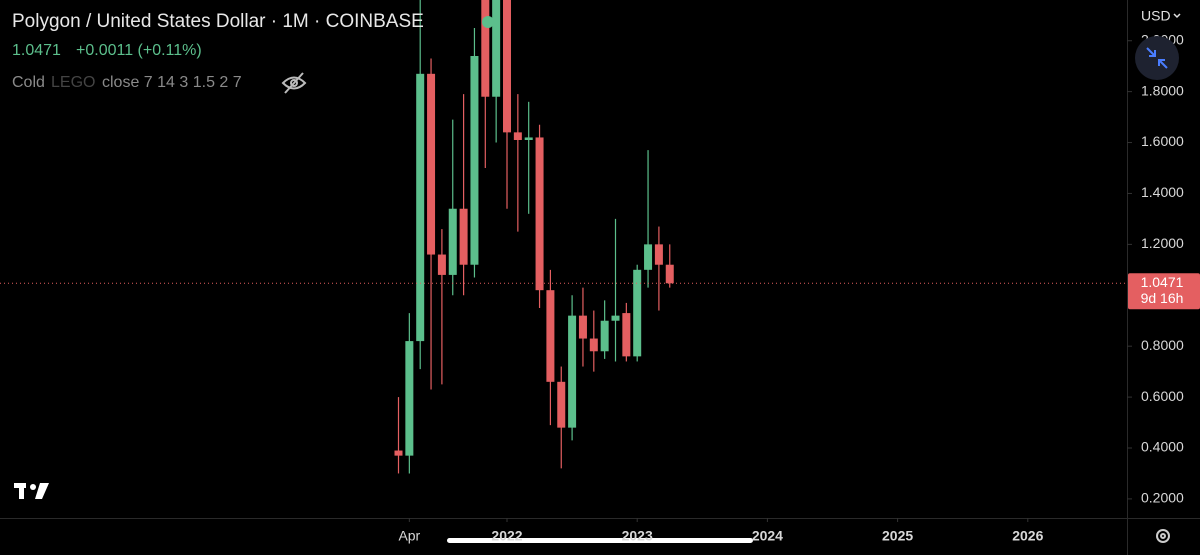 Image resolution: width=1200 pixels, height=555 pixels. I want to click on y-tick-label: 0.6000, so click(1162, 396).